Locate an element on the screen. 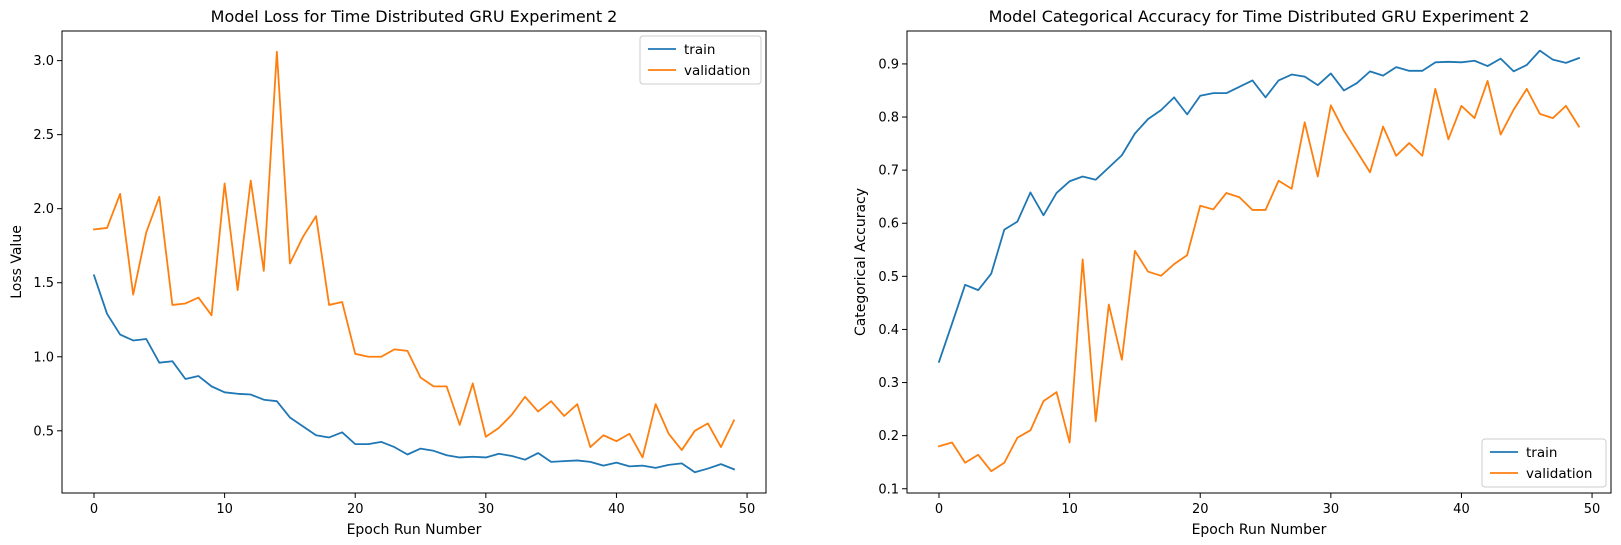  accuracy-x-tick-label: 40 is located at coordinates (1461, 509).